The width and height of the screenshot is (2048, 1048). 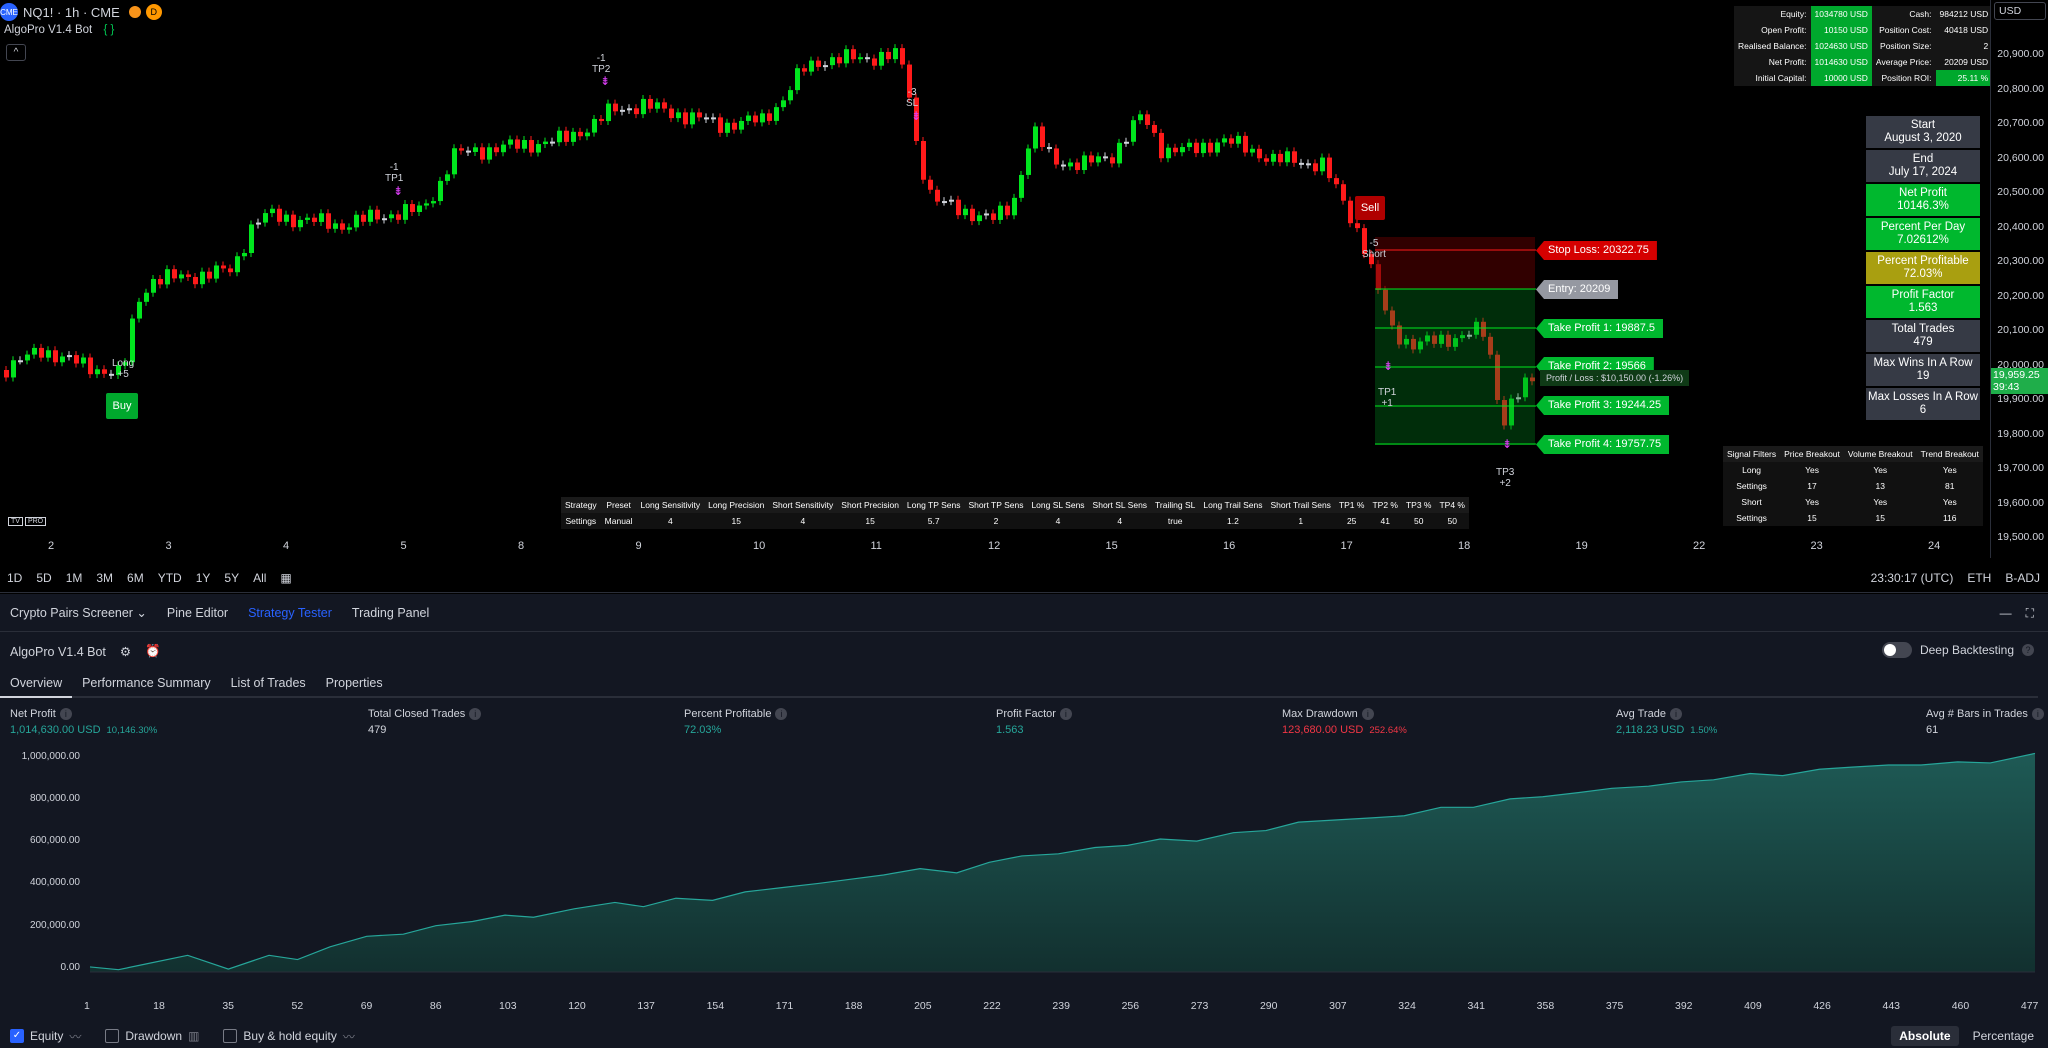 I want to click on deep-backtesting-control: Deep Backtesting ?, so click(x=1957, y=650).